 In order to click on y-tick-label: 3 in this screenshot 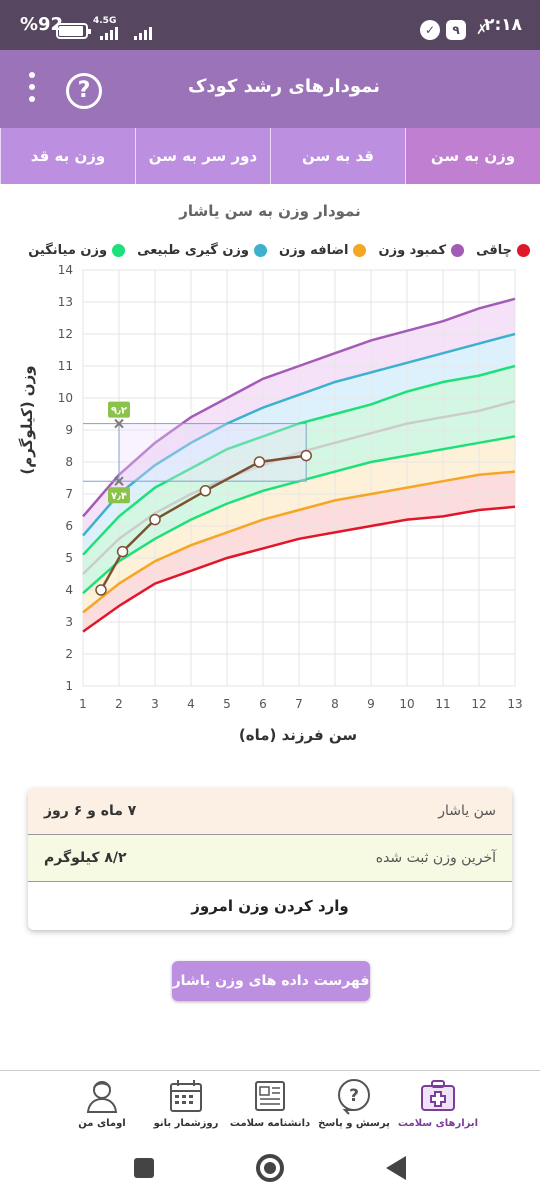, I will do `click(69, 622)`.